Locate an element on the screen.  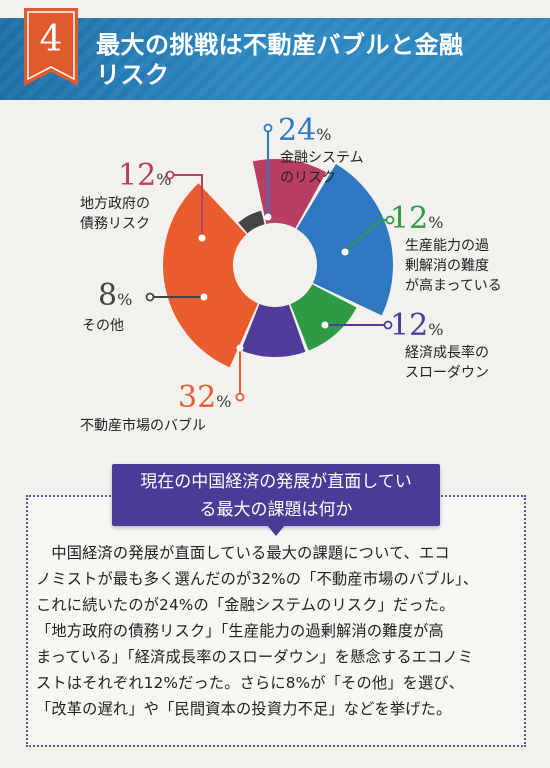
percent-label: 24% is located at coordinates (304, 130).